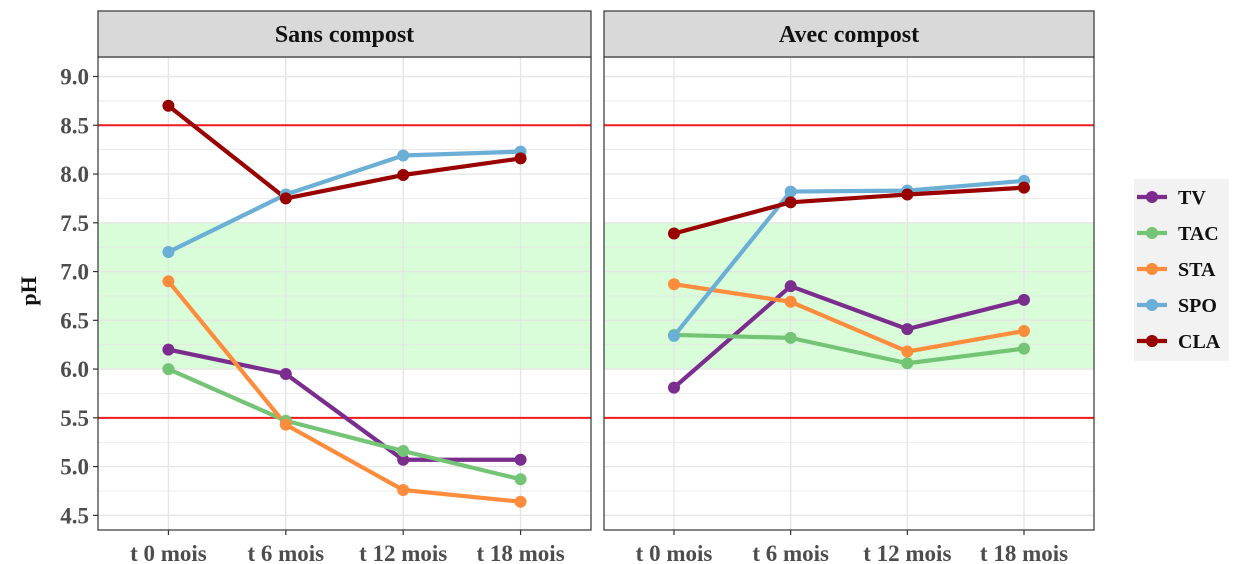 Image resolution: width=1239 pixels, height=564 pixels. Describe the element at coordinates (344, 404) in the screenshot. I see `series-line-tv` at that location.